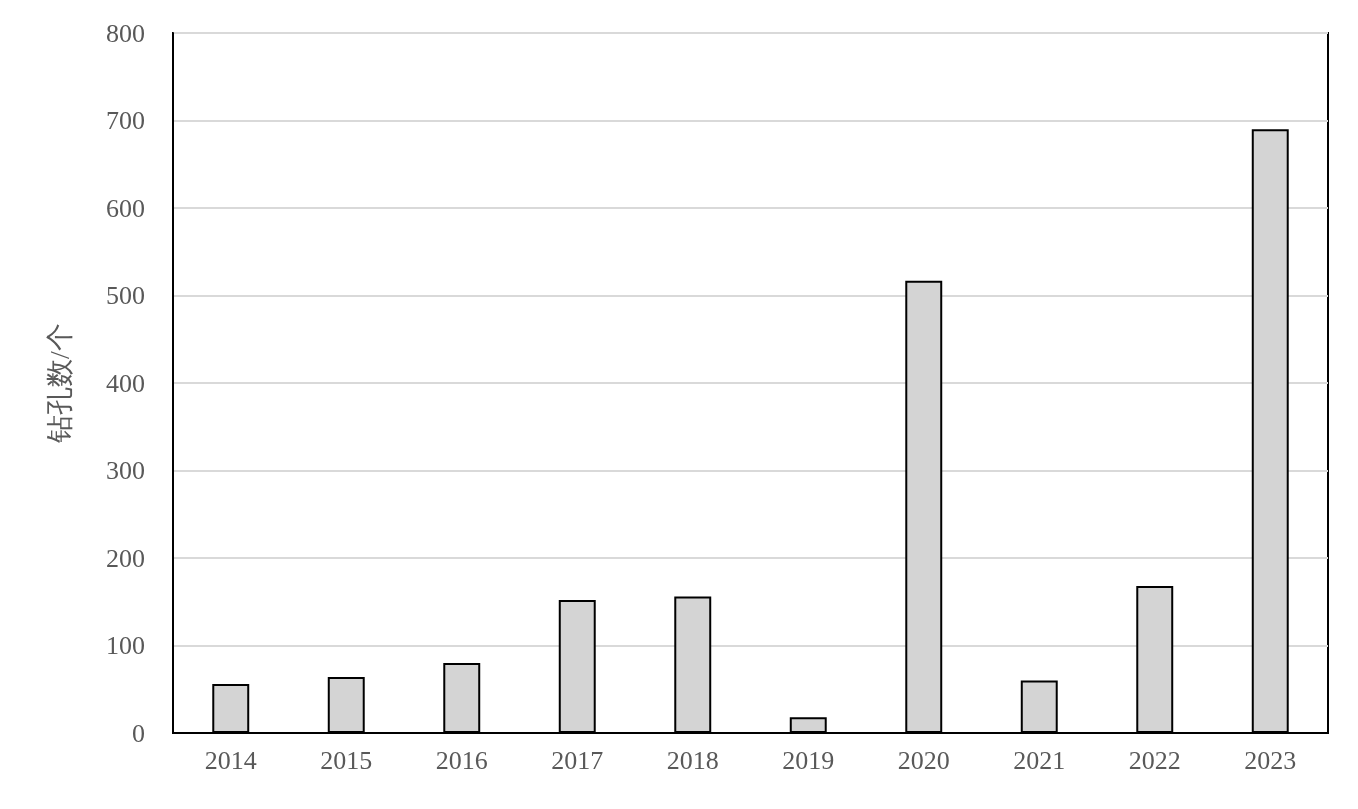 The image size is (1358, 809). I want to click on y-tick-label: 0, so click(138, 733).